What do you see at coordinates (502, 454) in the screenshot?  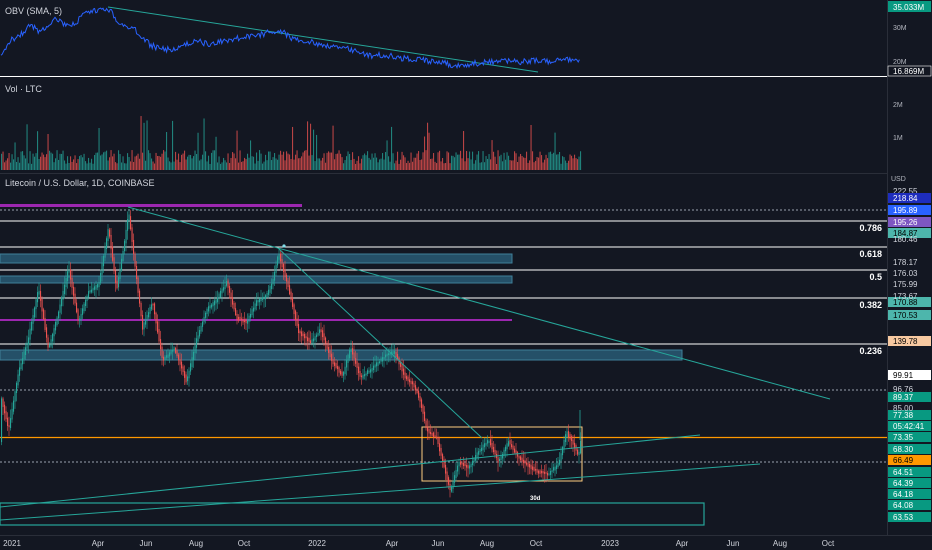 I see `range-box` at bounding box center [502, 454].